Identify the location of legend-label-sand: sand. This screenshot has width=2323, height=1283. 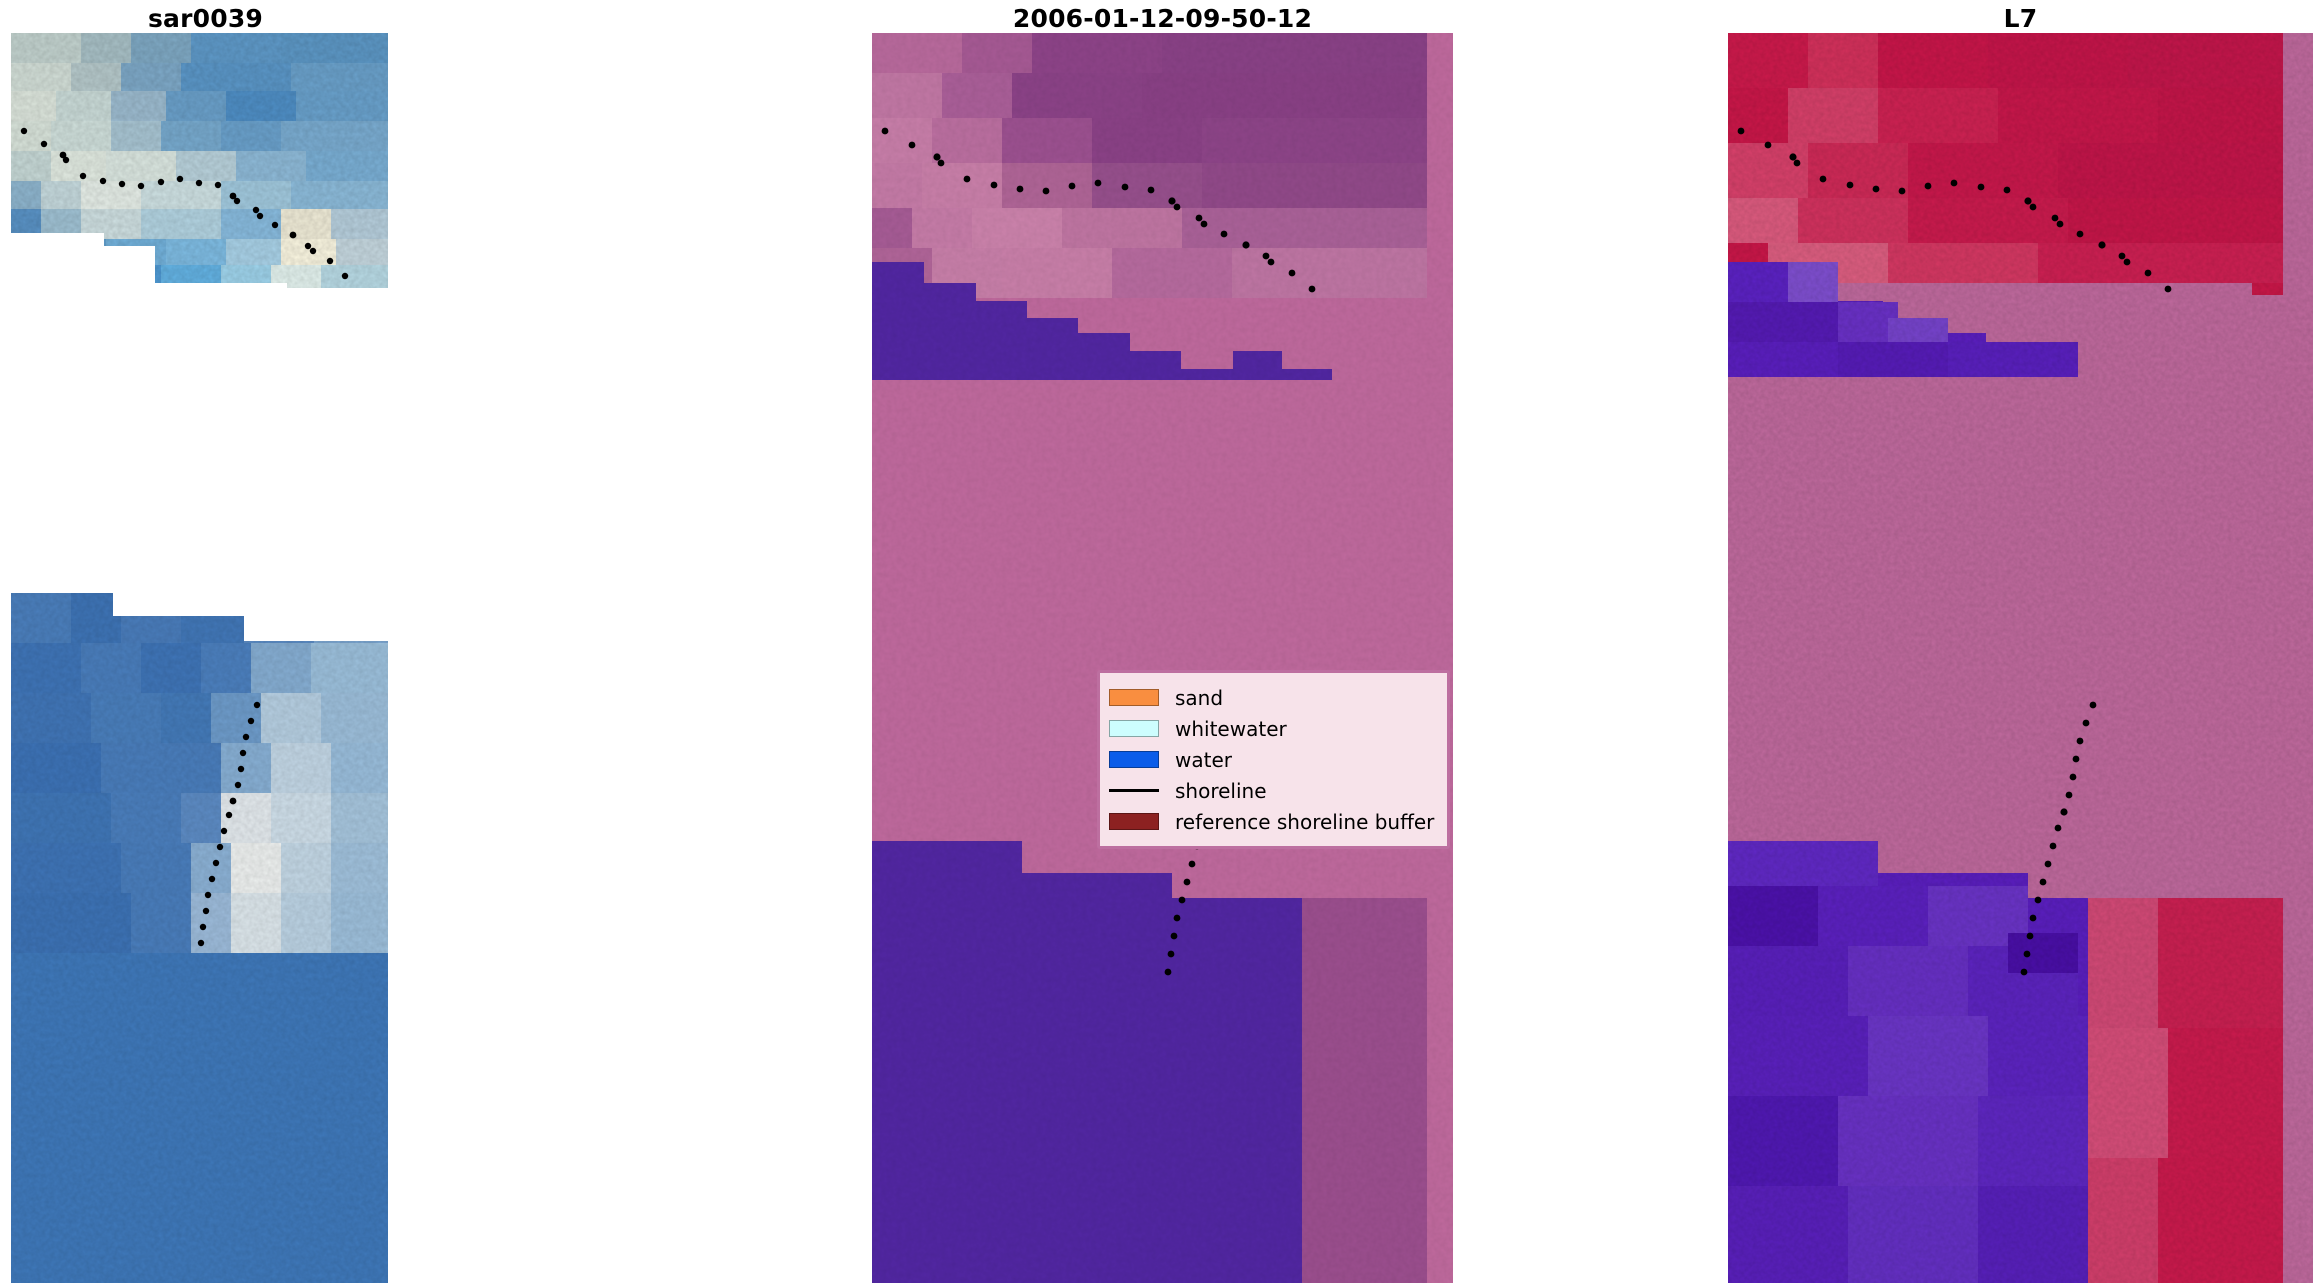
(1199, 697).